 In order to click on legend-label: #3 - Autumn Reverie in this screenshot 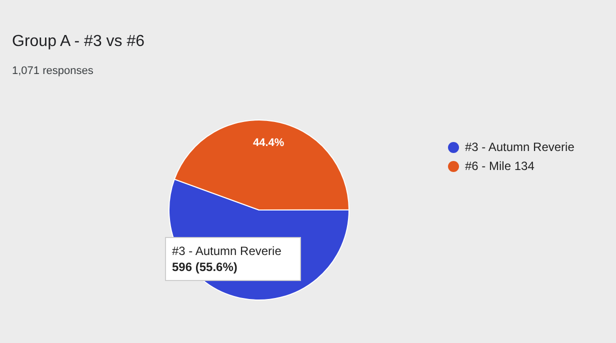, I will do `click(519, 147)`.